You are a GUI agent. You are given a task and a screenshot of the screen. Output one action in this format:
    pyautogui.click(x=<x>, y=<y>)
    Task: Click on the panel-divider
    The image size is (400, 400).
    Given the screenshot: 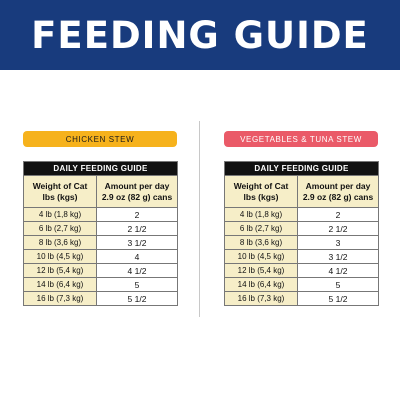 What is the action you would take?
    pyautogui.click(x=199, y=219)
    